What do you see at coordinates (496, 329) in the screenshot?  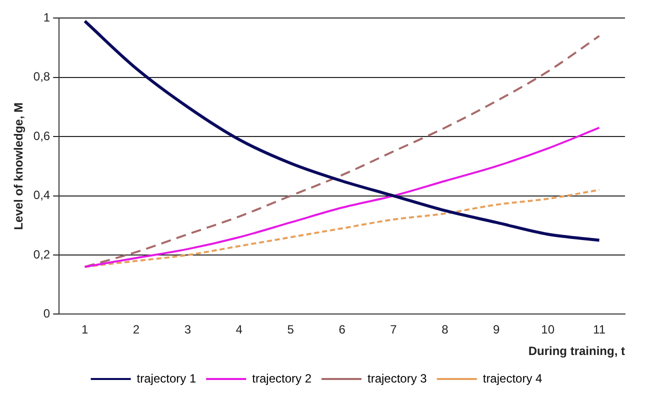 I see `x-tick-label: 9` at bounding box center [496, 329].